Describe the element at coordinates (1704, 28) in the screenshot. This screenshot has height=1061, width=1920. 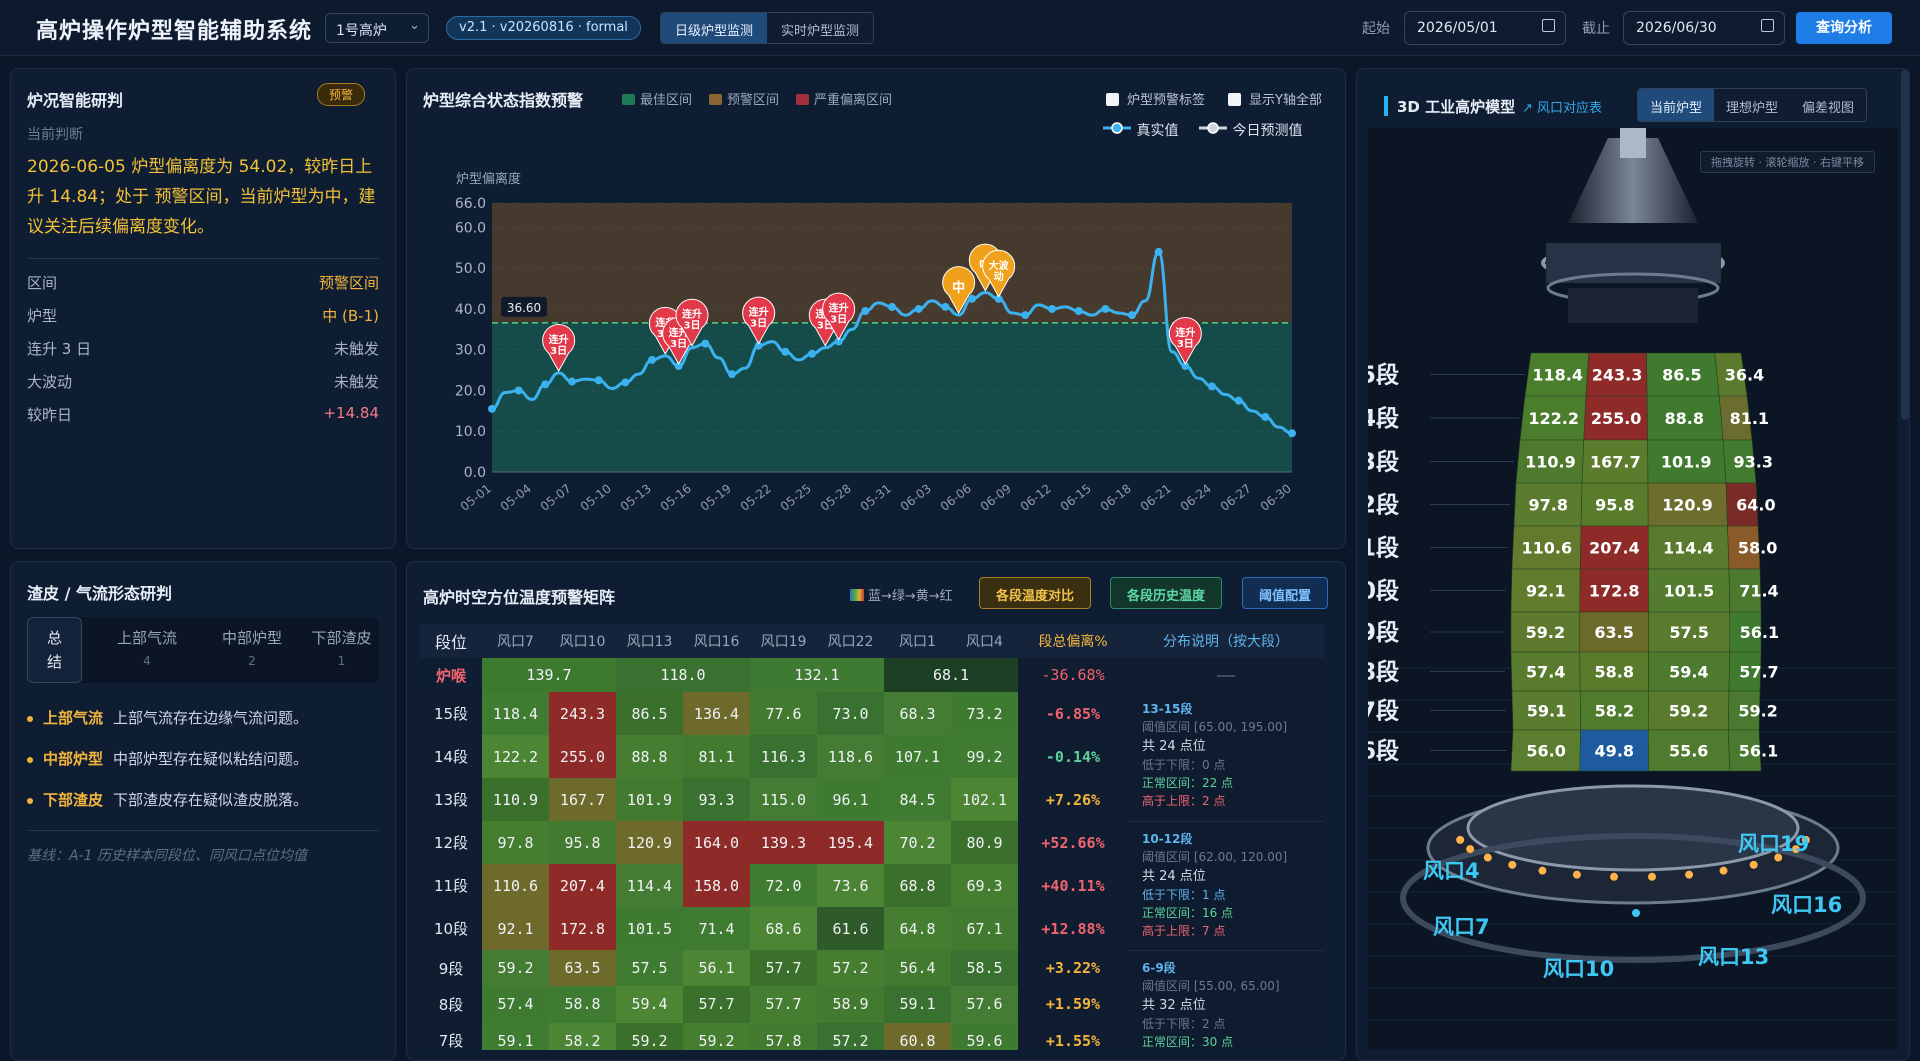
I see `end-date-input: 2026/06/30` at that location.